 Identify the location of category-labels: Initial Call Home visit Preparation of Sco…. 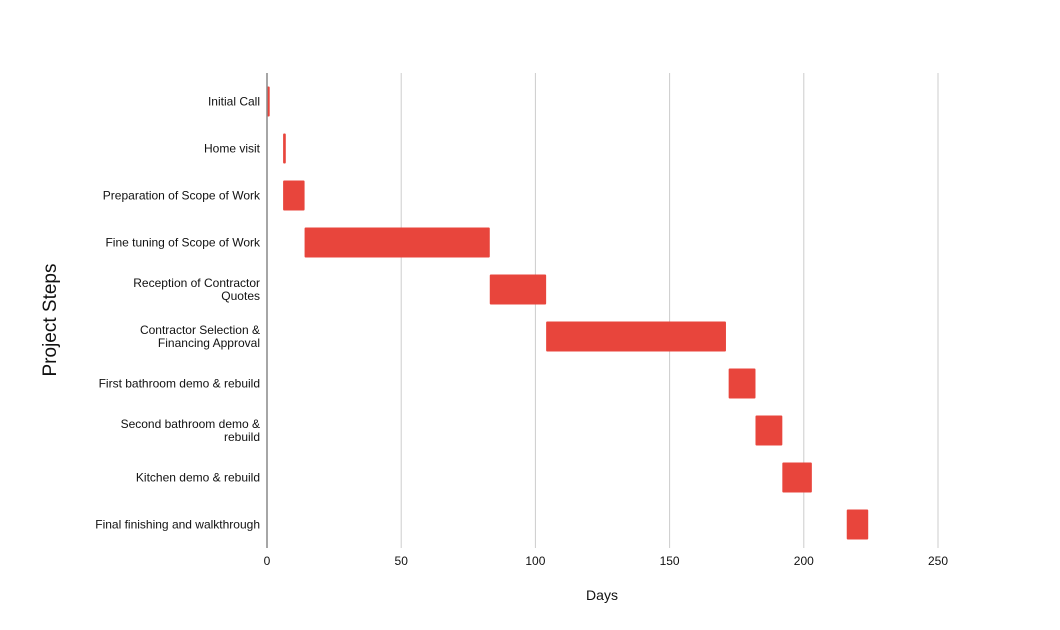
(178, 313).